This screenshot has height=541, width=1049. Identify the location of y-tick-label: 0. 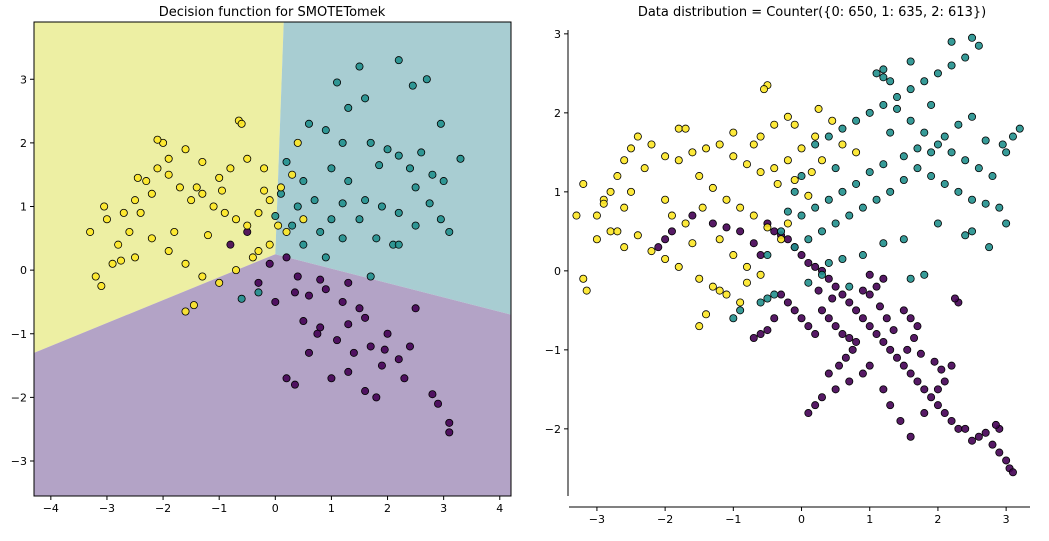
(557, 271).